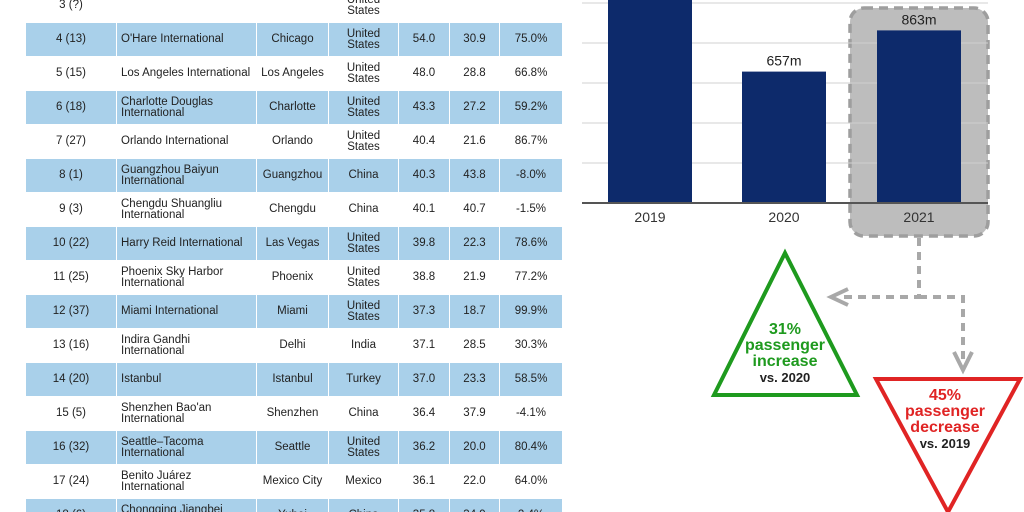  I want to click on city-cell: Seattle, so click(292, 447).